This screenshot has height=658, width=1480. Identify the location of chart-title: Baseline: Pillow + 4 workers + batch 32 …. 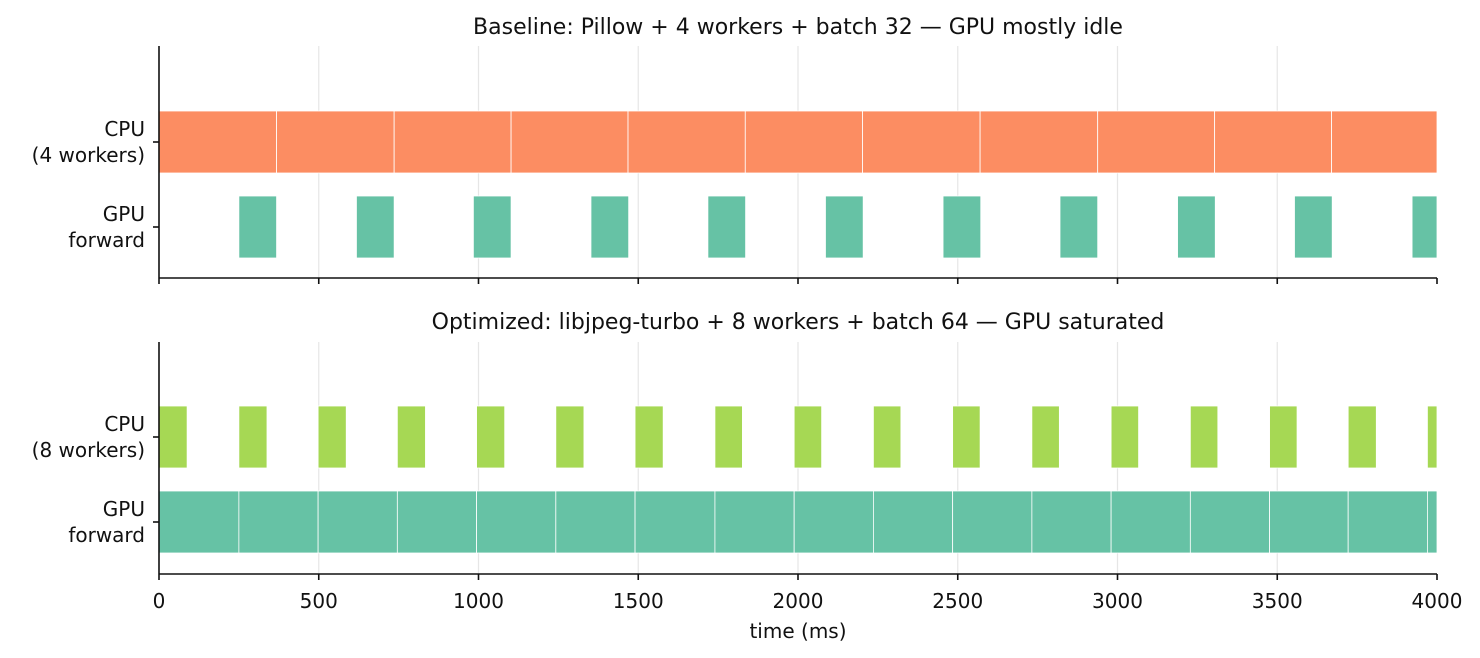
(798, 27).